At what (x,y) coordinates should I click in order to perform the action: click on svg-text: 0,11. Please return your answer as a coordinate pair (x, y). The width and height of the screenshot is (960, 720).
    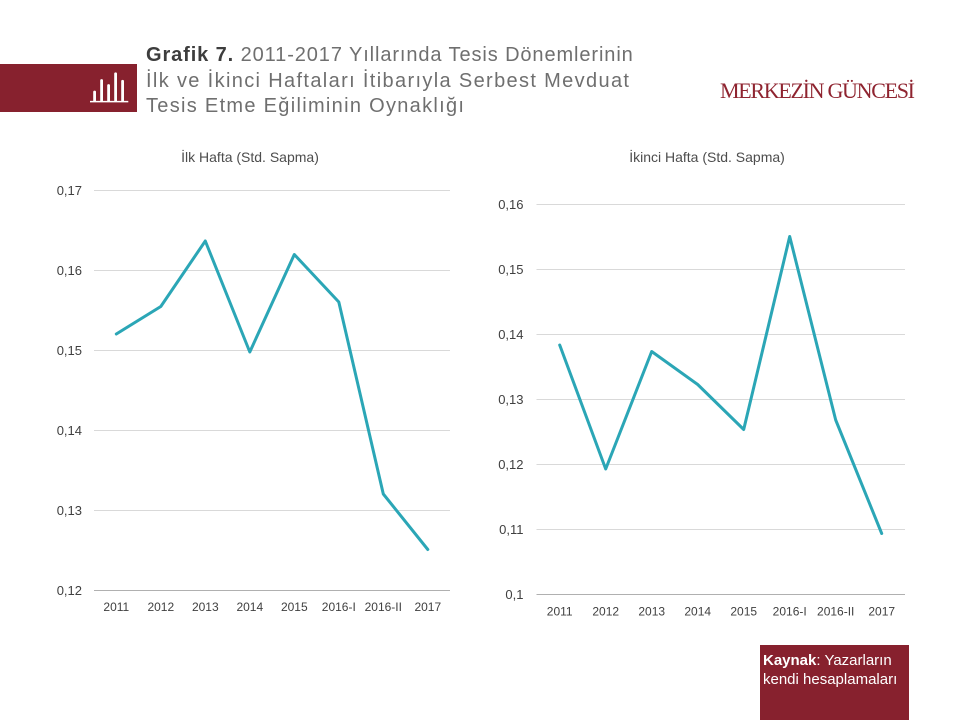
    Looking at the image, I should click on (511, 529).